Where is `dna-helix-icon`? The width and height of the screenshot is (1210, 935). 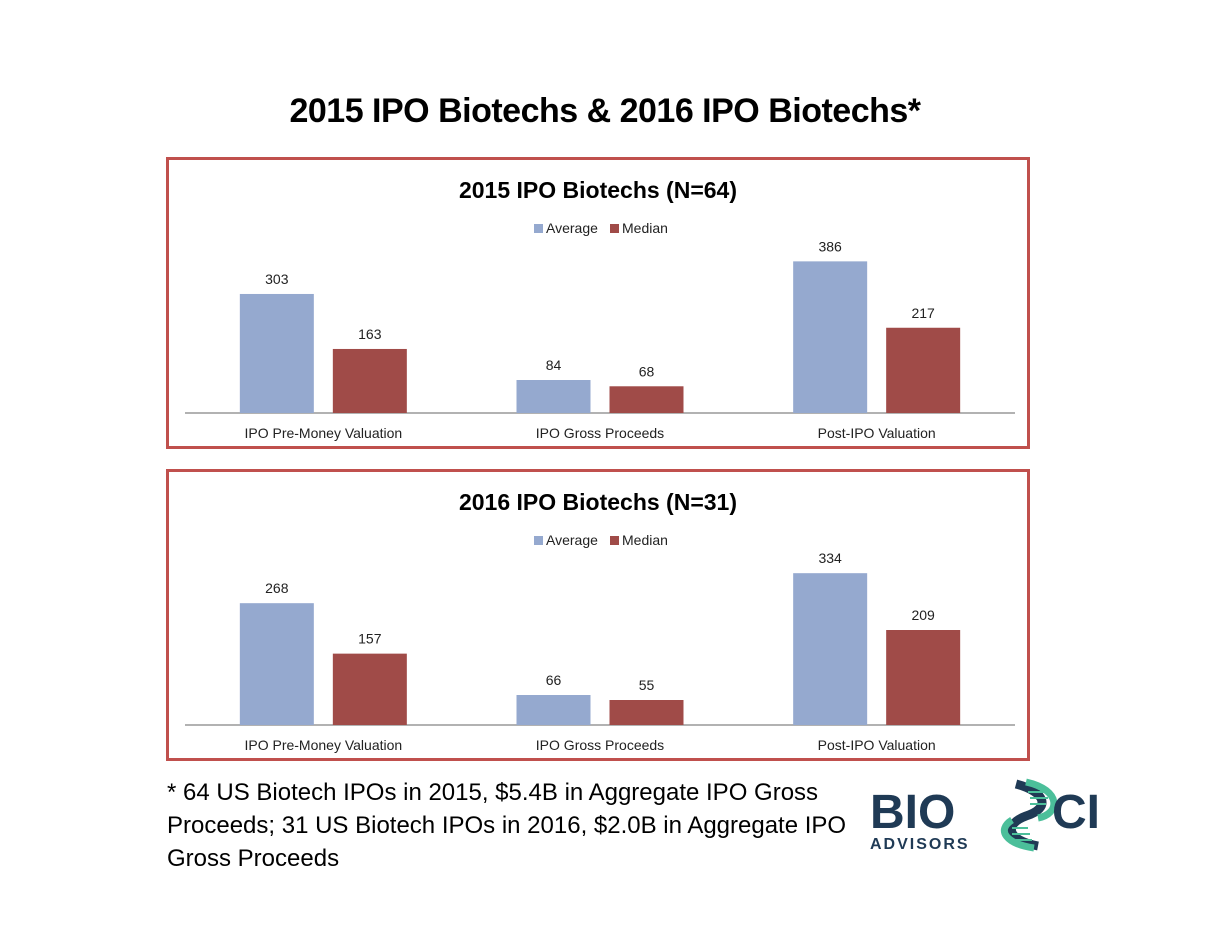
dna-helix-icon is located at coordinates (1029, 815).